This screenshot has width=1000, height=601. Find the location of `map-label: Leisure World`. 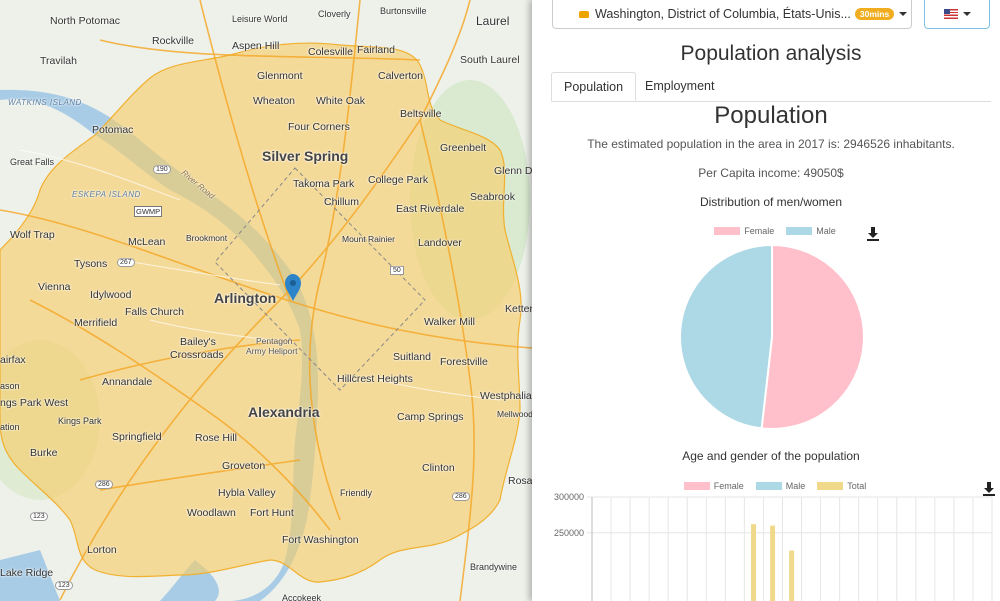

map-label: Leisure World is located at coordinates (260, 19).